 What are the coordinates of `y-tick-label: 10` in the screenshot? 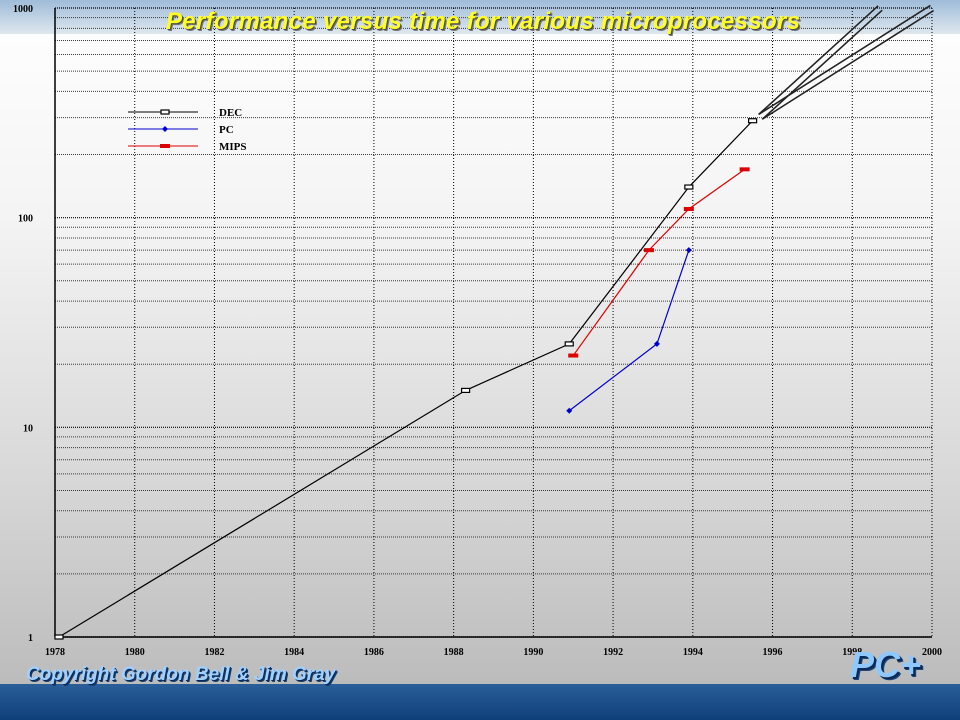 It's located at (28, 428).